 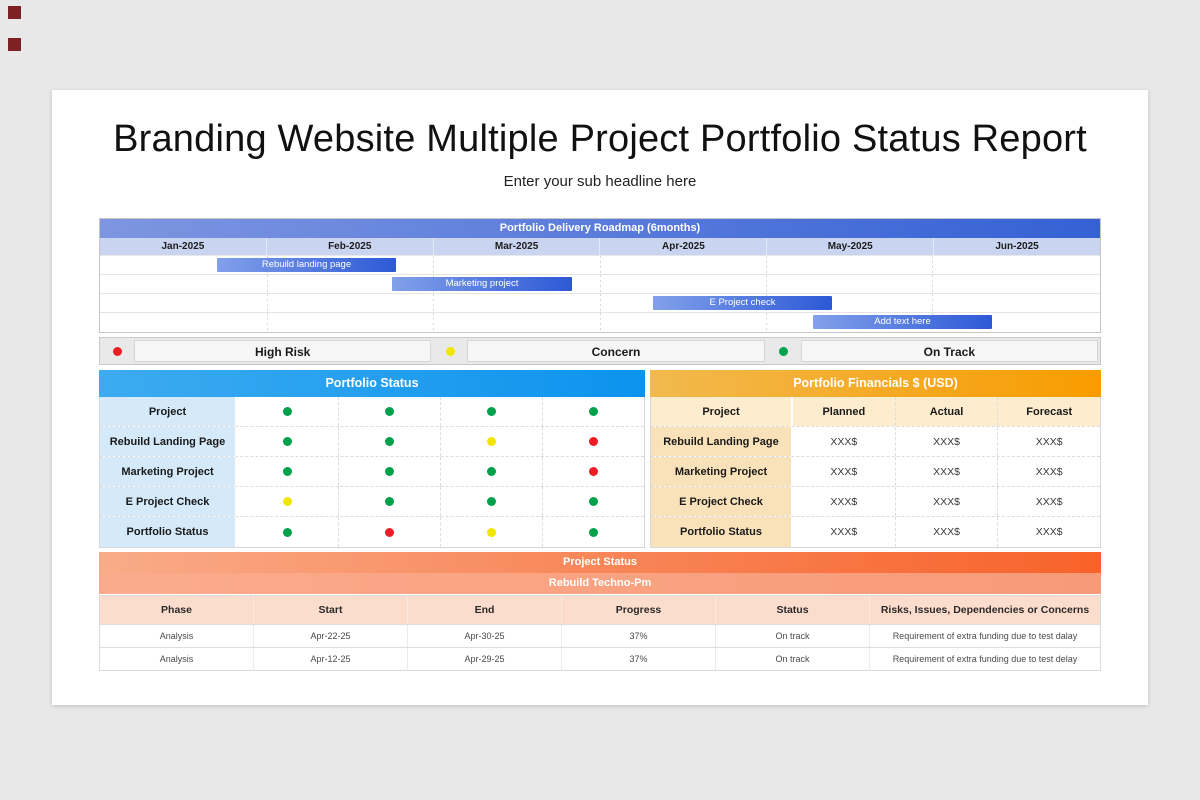 I want to click on legend-on-track: On Track, so click(x=933, y=351).